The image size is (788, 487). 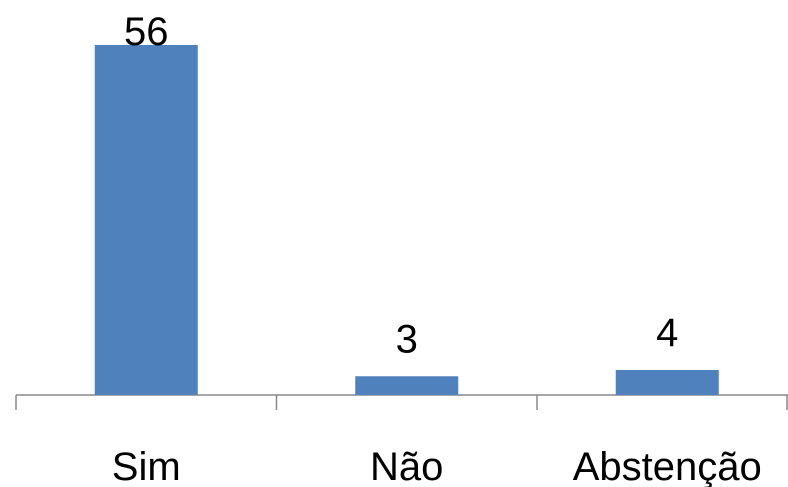 What do you see at coordinates (667, 466) in the screenshot?
I see `x-tick-label: Abstenção` at bounding box center [667, 466].